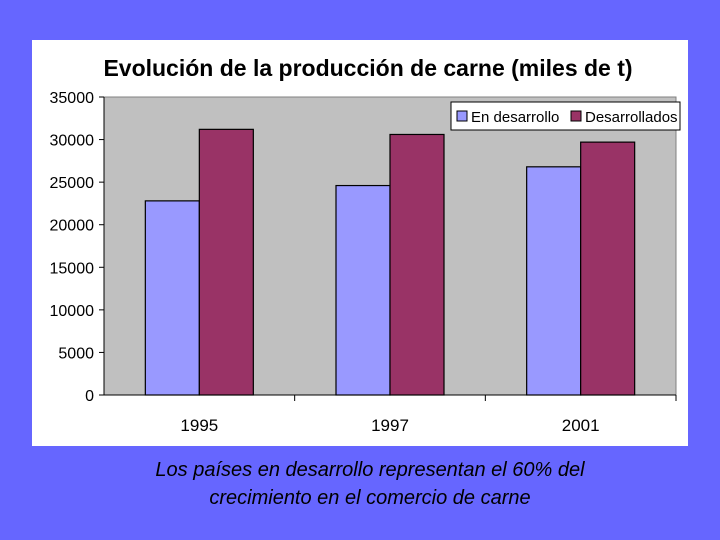 The width and height of the screenshot is (720, 540). Describe the element at coordinates (565, 116) in the screenshot. I see `legend-box` at that location.